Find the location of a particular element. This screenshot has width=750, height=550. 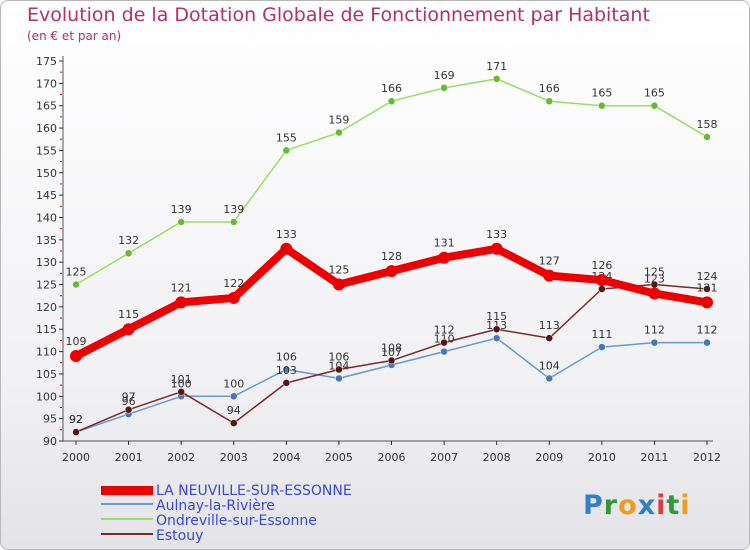

logo-letter: r is located at coordinates (611, 505).